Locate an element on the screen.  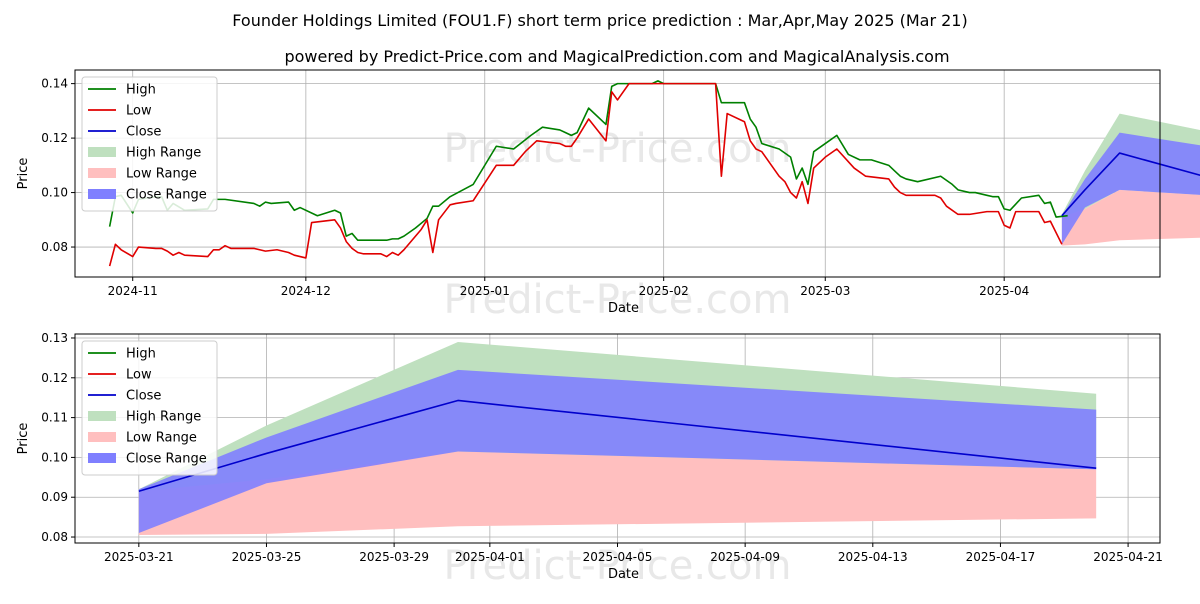
y-tick-label: 0.14 is located at coordinates (54, 84).